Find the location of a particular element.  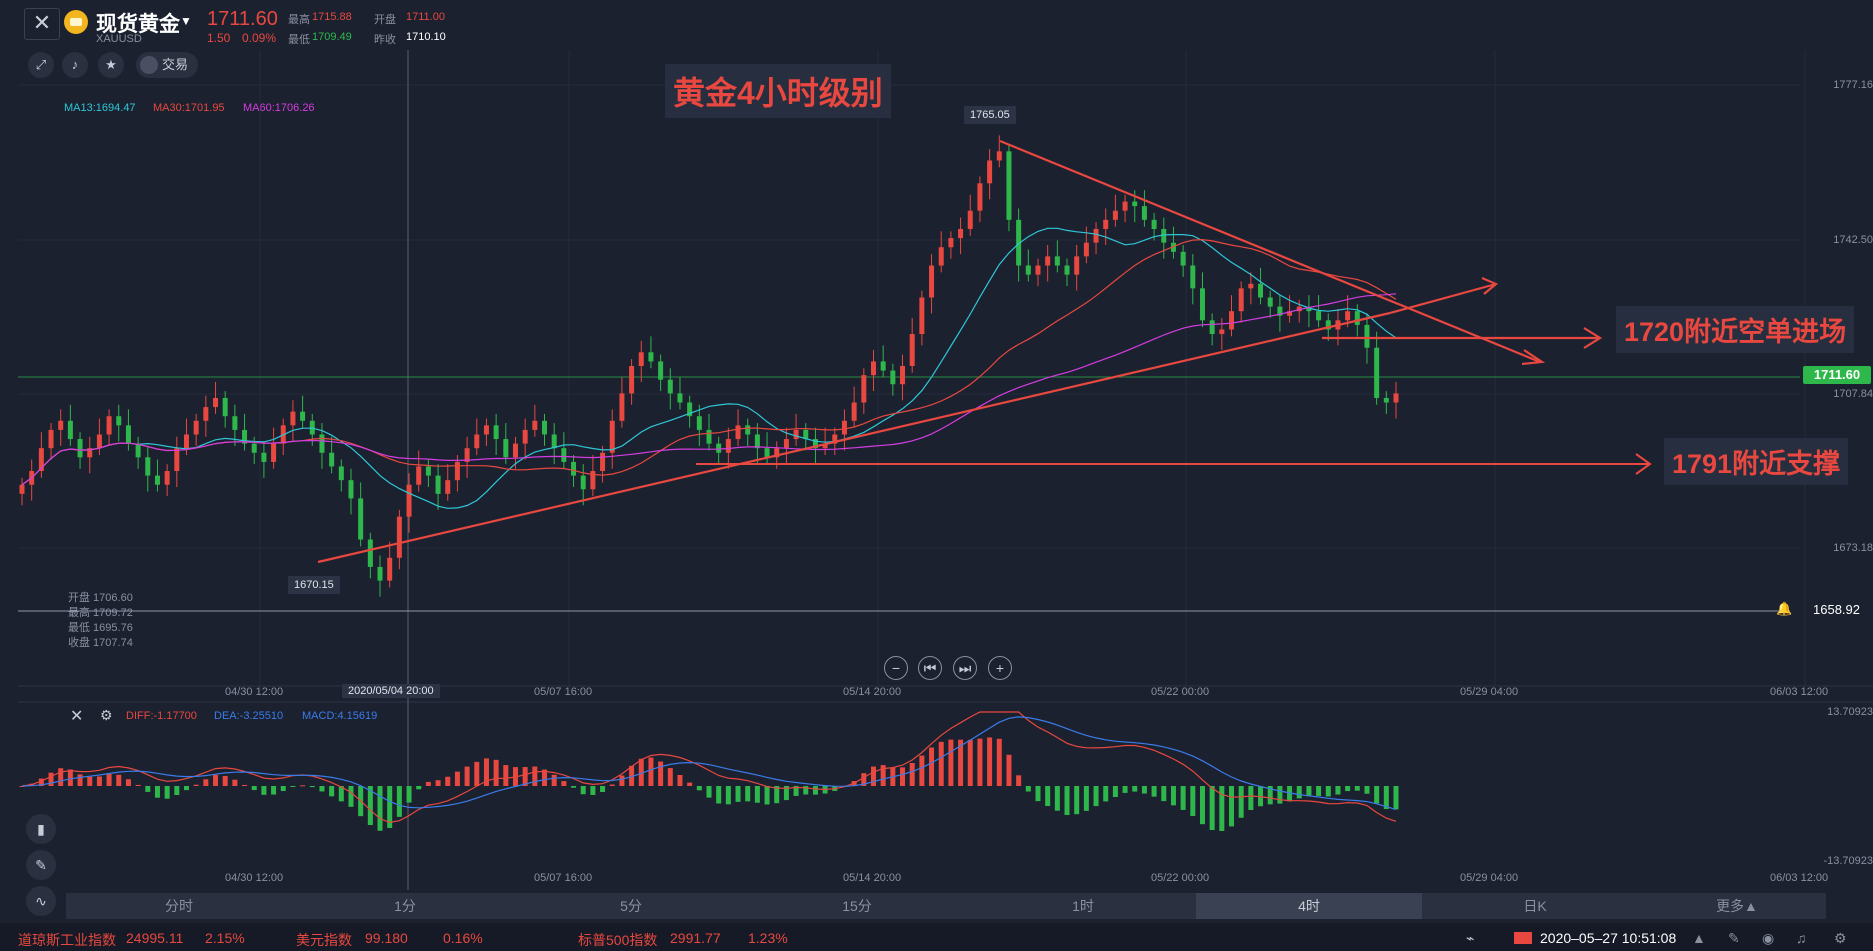

period-tab: 1时 is located at coordinates (1083, 906).